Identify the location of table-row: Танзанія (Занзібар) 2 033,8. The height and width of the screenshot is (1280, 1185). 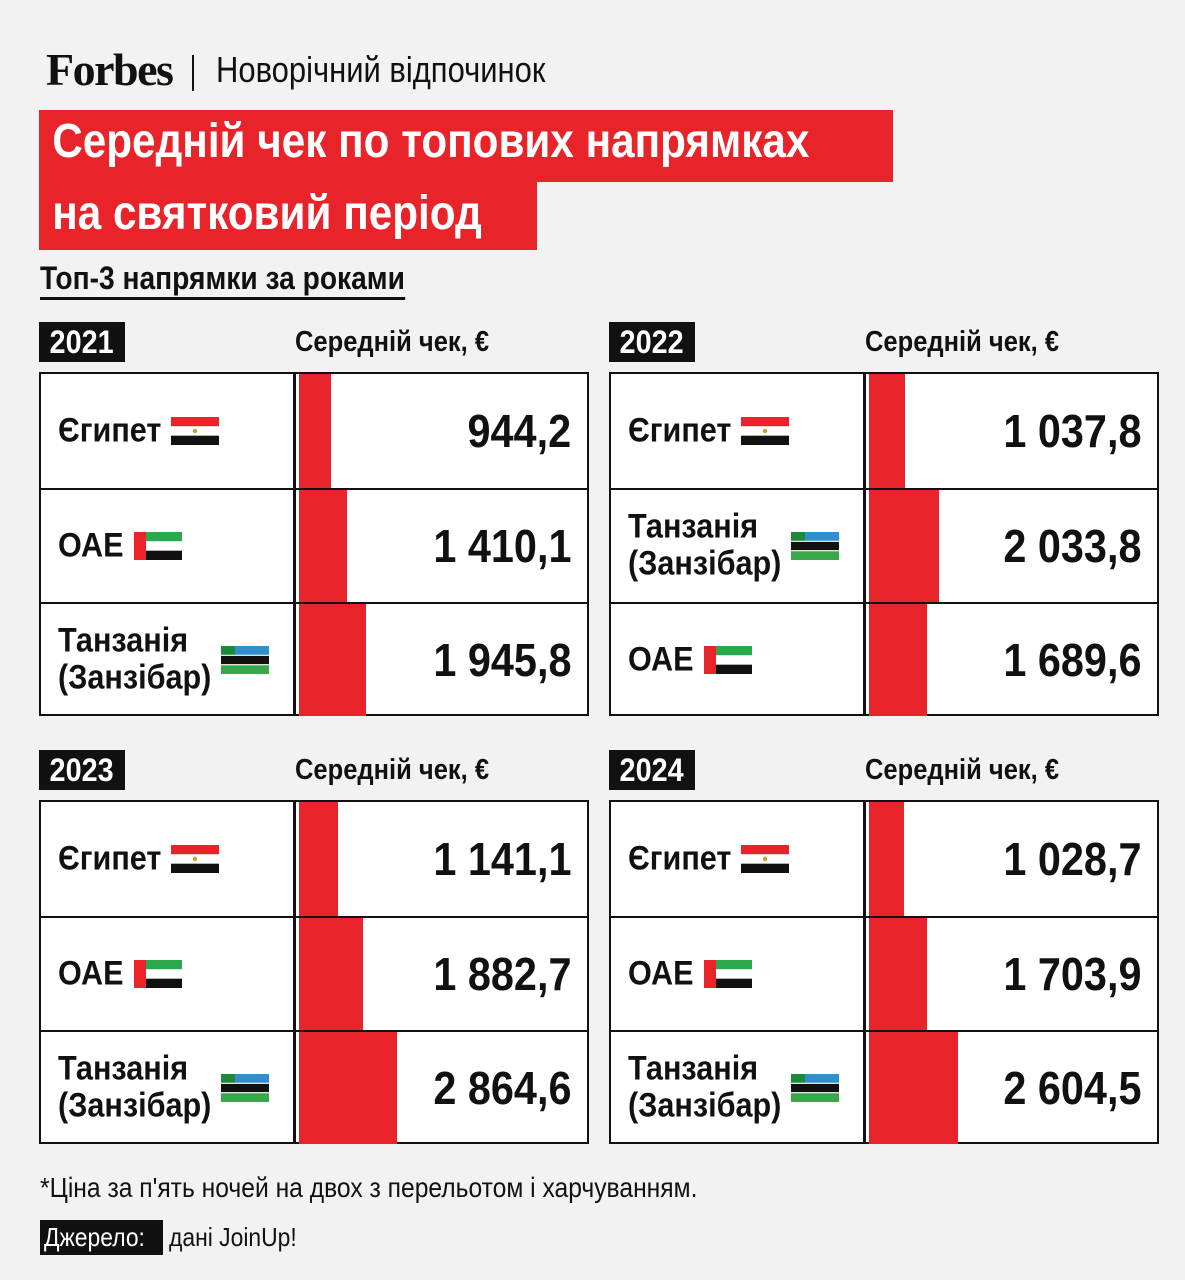
(884, 545).